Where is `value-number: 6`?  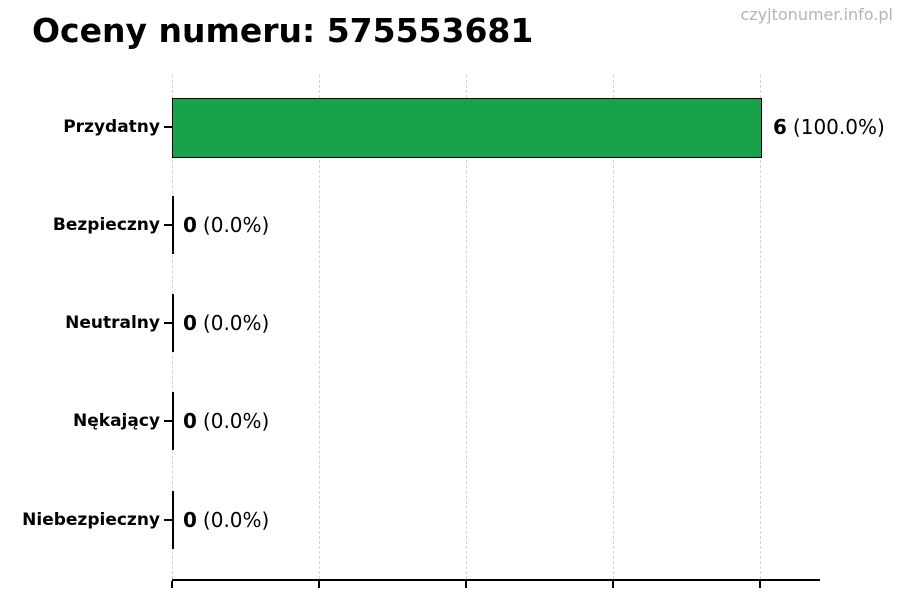
value-number: 6 is located at coordinates (780, 127).